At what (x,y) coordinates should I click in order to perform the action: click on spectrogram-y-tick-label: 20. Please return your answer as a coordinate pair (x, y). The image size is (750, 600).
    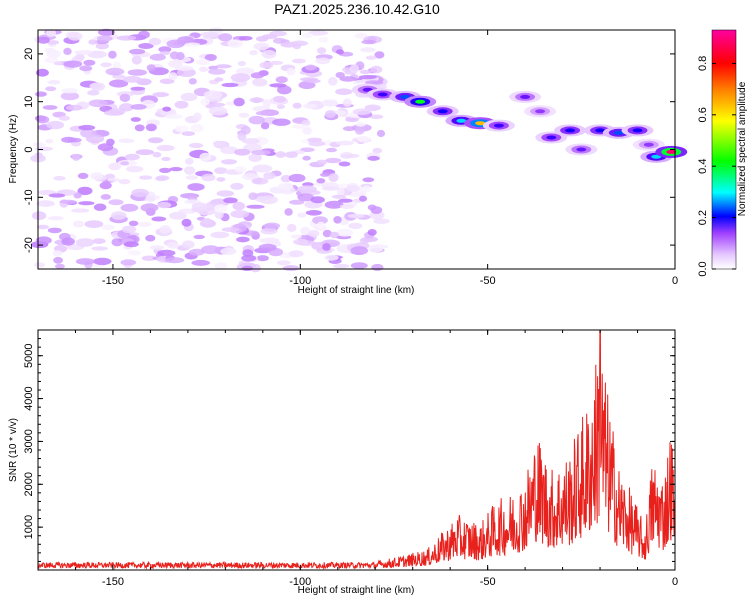
    Looking at the image, I should click on (29, 54).